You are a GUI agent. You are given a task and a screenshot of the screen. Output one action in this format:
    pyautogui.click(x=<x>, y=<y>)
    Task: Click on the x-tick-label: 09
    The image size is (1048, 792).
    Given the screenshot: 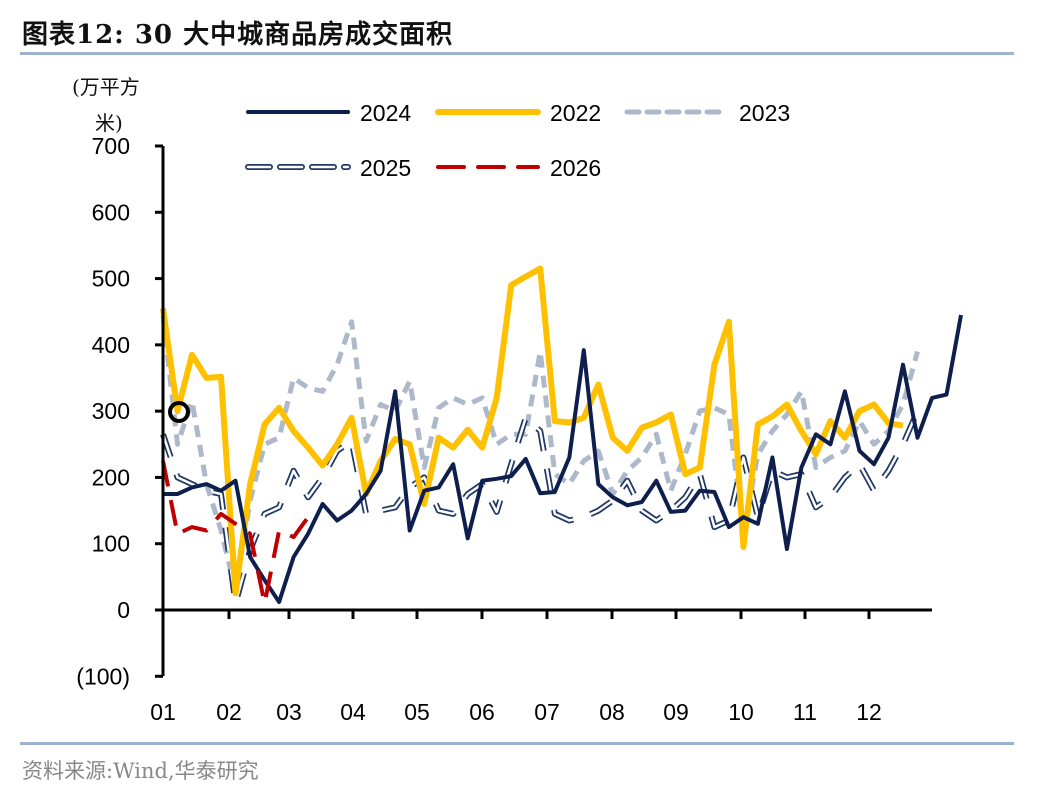 What is the action you would take?
    pyautogui.click(x=676, y=712)
    